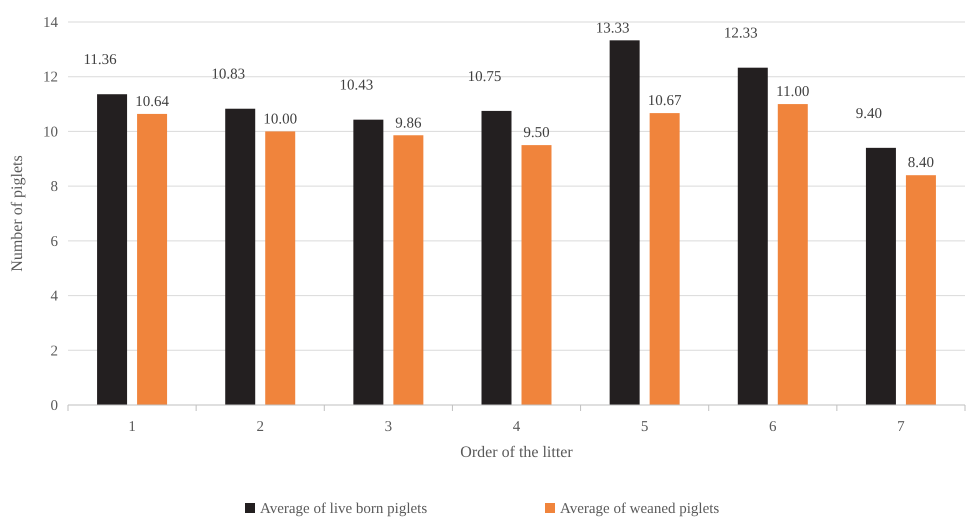 The height and width of the screenshot is (522, 971). I want to click on data-label: 10.75, so click(485, 76).